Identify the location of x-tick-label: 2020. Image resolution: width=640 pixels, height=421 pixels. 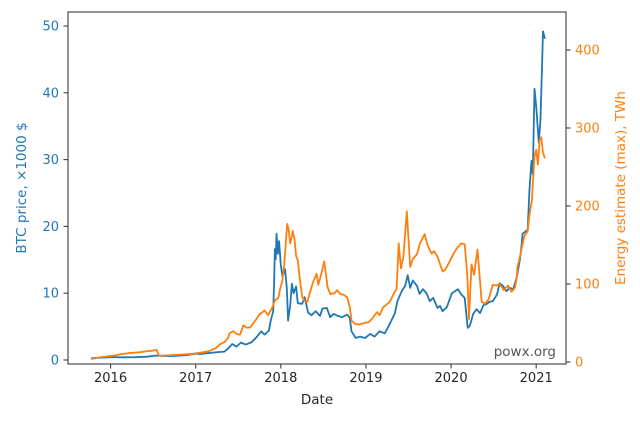
(451, 378).